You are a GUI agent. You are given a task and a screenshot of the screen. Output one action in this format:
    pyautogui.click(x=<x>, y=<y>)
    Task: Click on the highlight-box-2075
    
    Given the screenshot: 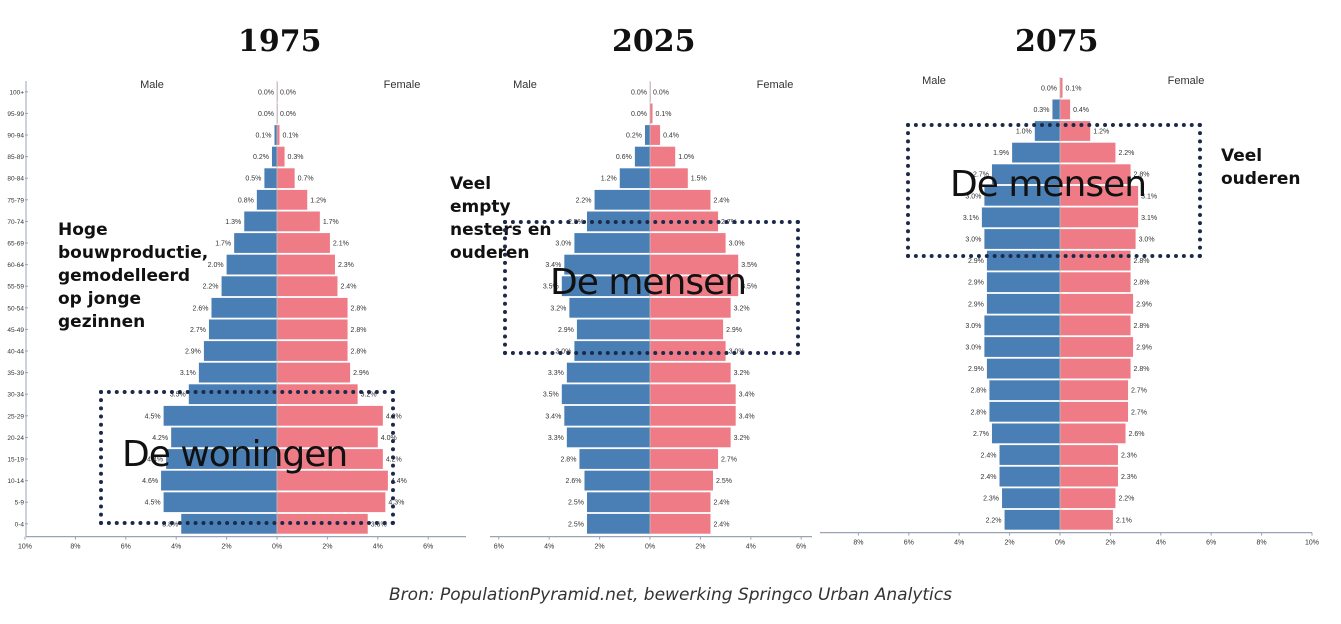 What is the action you would take?
    pyautogui.click(x=1054, y=190)
    